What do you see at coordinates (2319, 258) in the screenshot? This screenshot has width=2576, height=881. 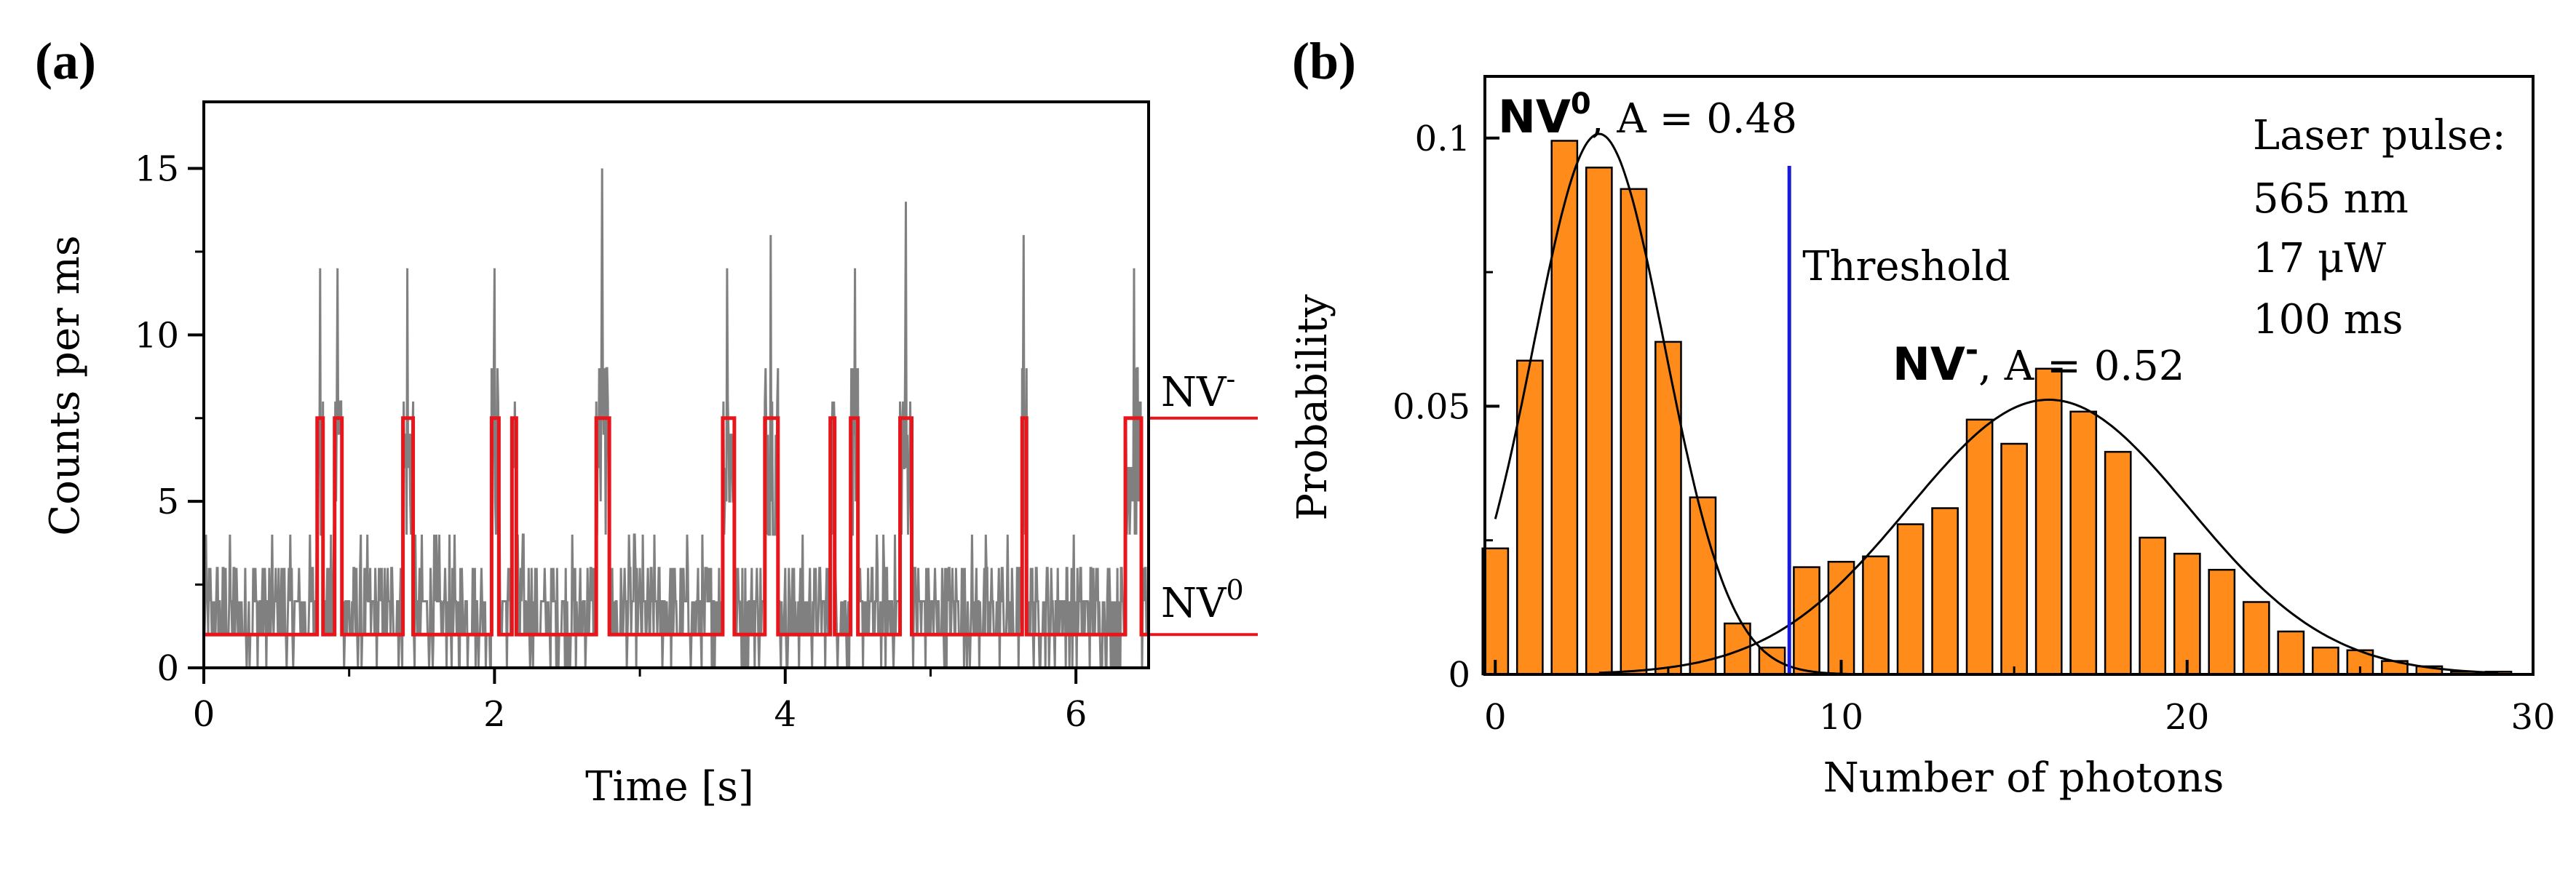 I see `laser-line-3: 17 μW` at bounding box center [2319, 258].